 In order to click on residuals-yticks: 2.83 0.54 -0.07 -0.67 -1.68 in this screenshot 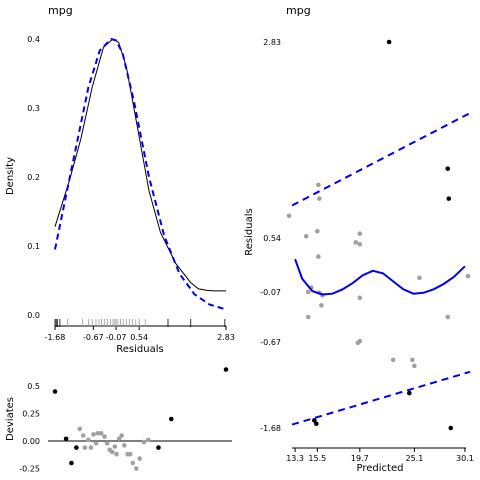, I will do `click(270, 235)`.